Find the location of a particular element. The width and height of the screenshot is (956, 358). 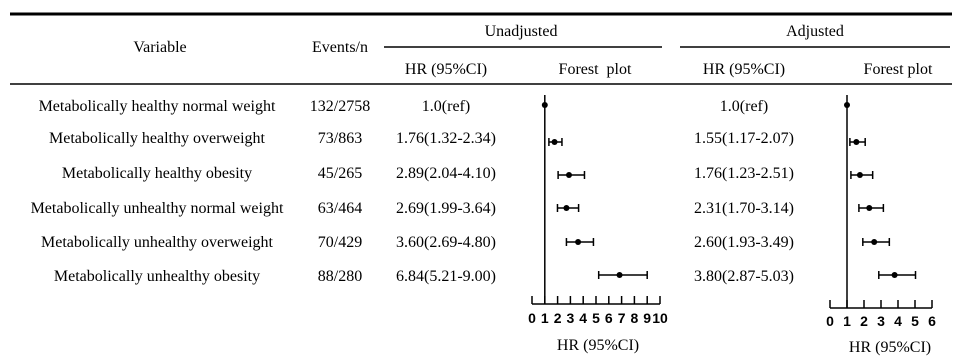

row-variable: Metabolically healthy normal weight is located at coordinates (157, 106).